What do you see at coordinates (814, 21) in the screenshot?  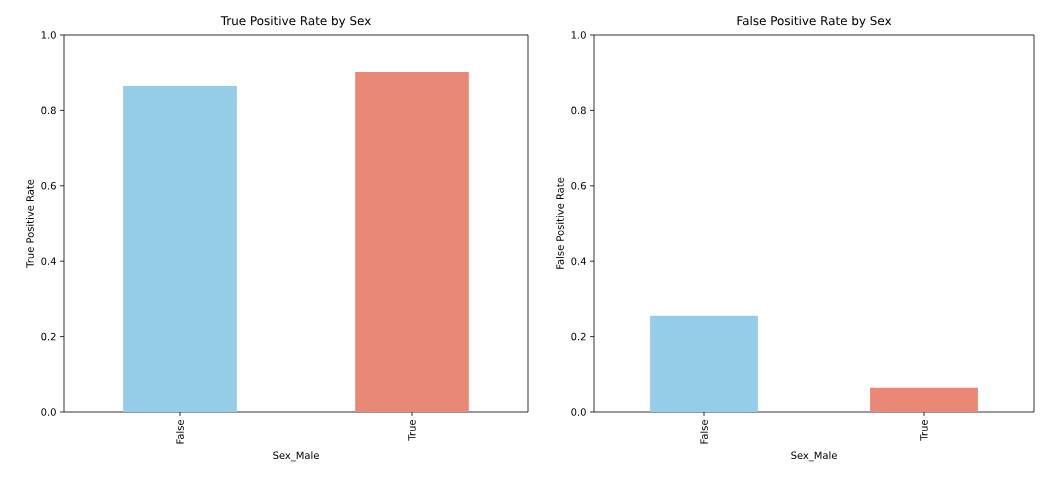 I see `chart-title: False Positive Rate by Sex` at bounding box center [814, 21].